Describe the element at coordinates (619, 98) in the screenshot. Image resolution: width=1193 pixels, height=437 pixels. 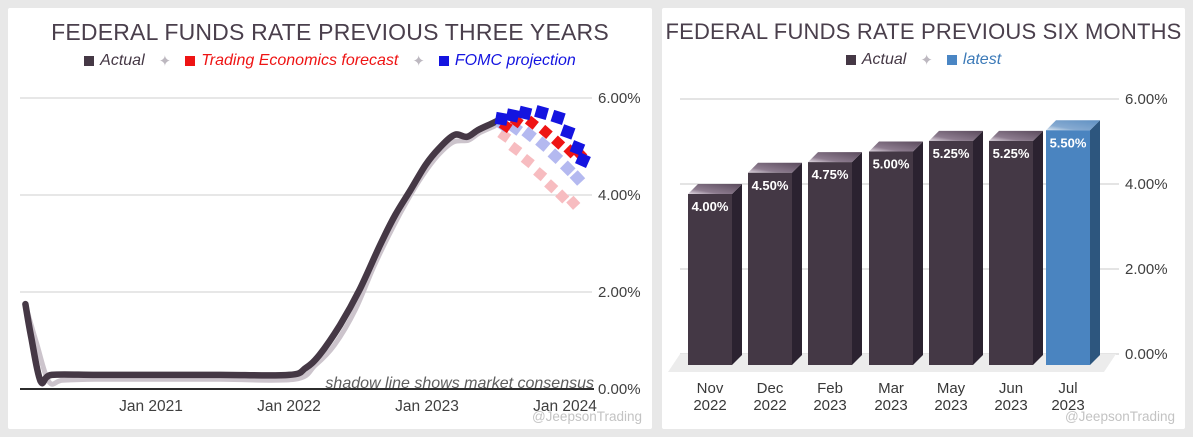
I see `y-tick-label: 6.00%` at that location.